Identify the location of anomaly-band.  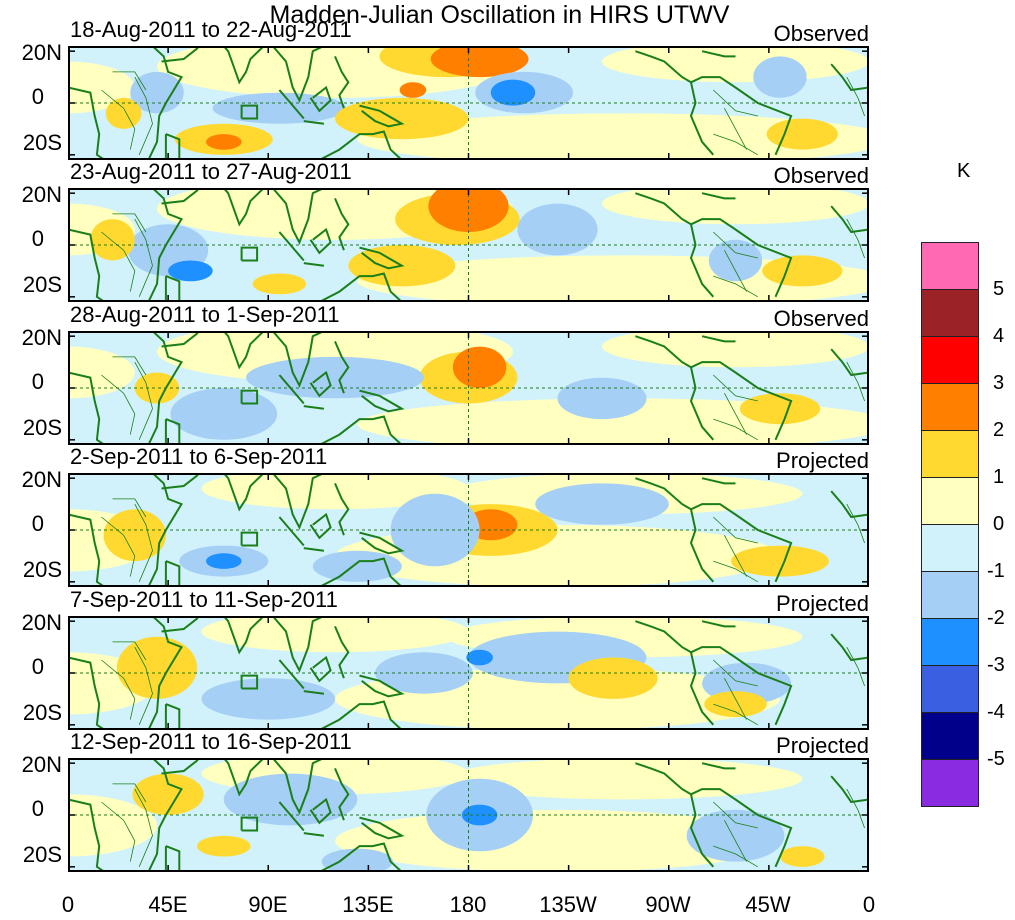
(101, 372).